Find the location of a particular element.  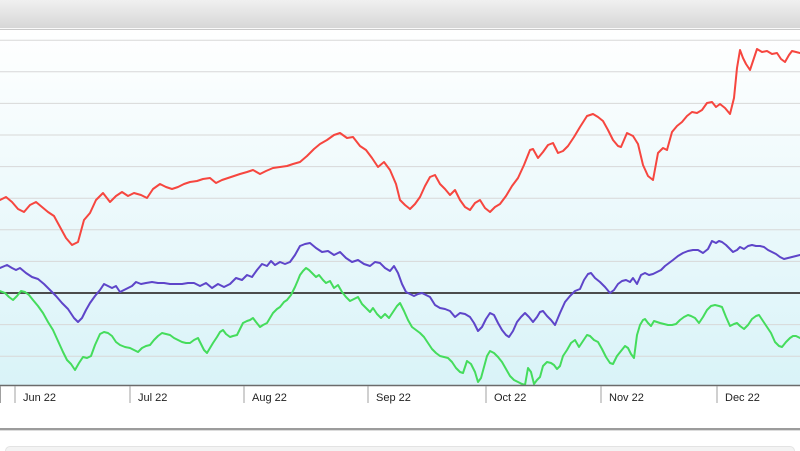

lower-panel-edge is located at coordinates (400, 448).